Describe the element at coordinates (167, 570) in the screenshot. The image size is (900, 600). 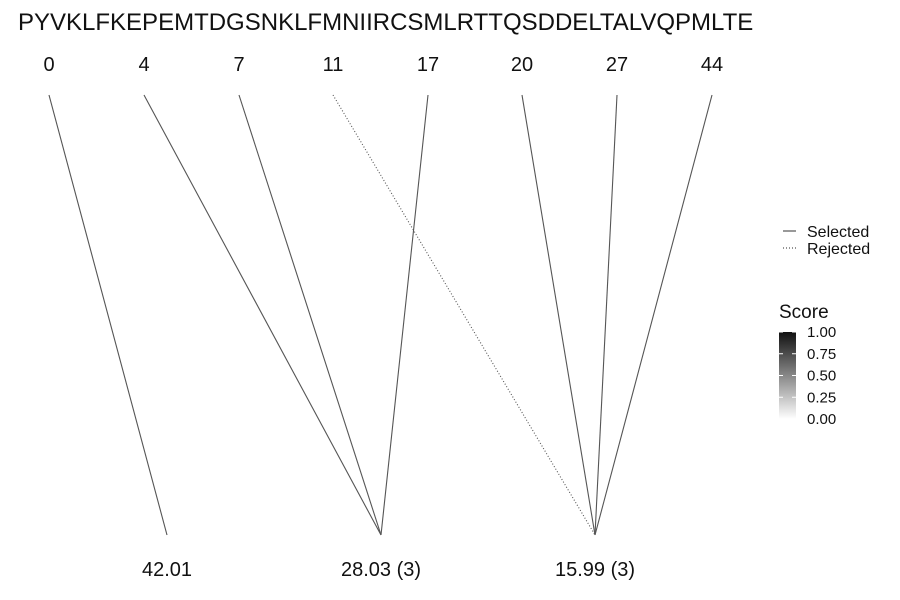
I see `bottom-node-label: 42.01` at that location.